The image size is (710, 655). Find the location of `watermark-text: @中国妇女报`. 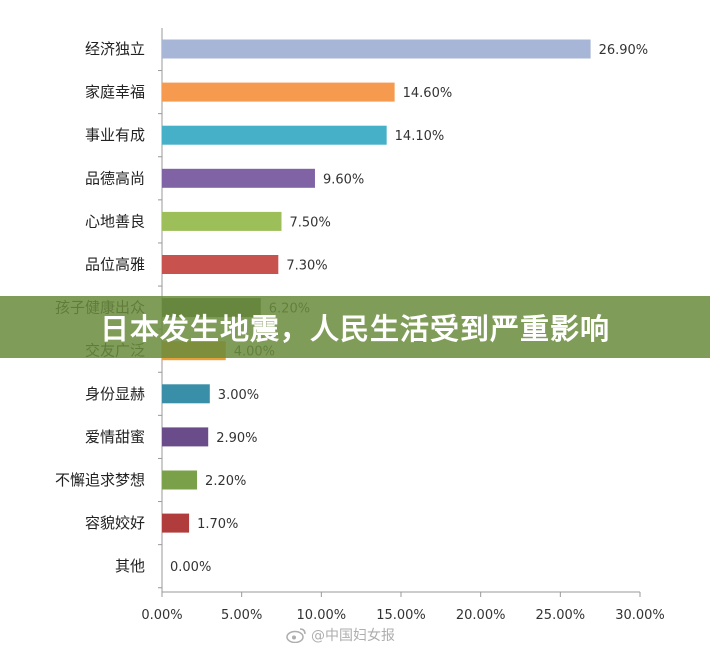

watermark-text: @中国妇女报 is located at coordinates (353, 636).